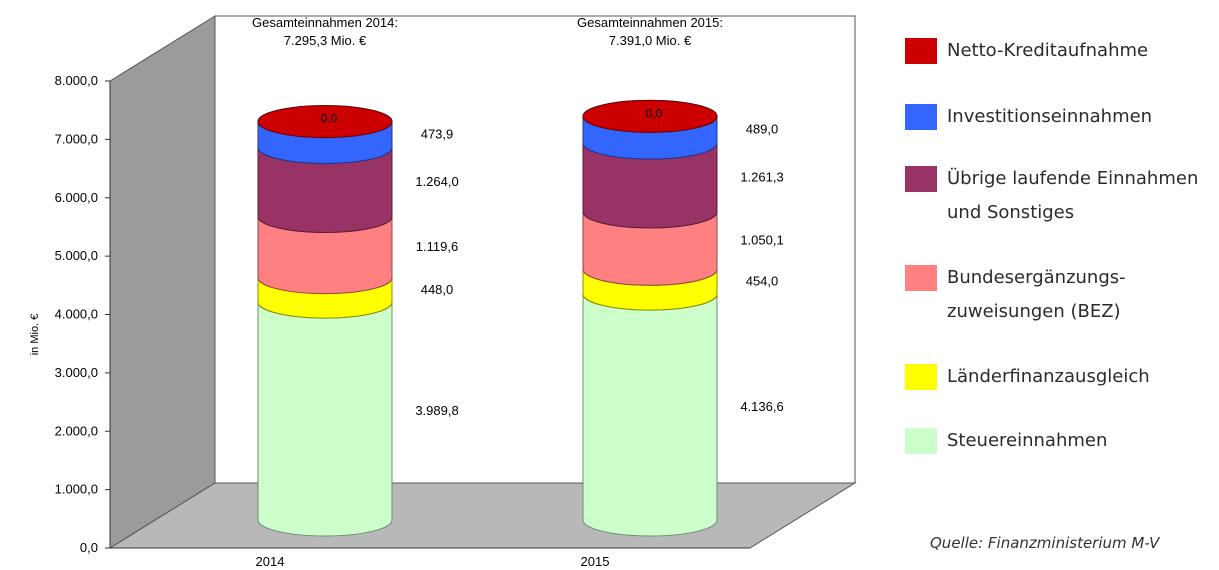 Image resolution: width=1219 pixels, height=570 pixels. I want to click on data-label: 1.050,1, so click(761, 240).